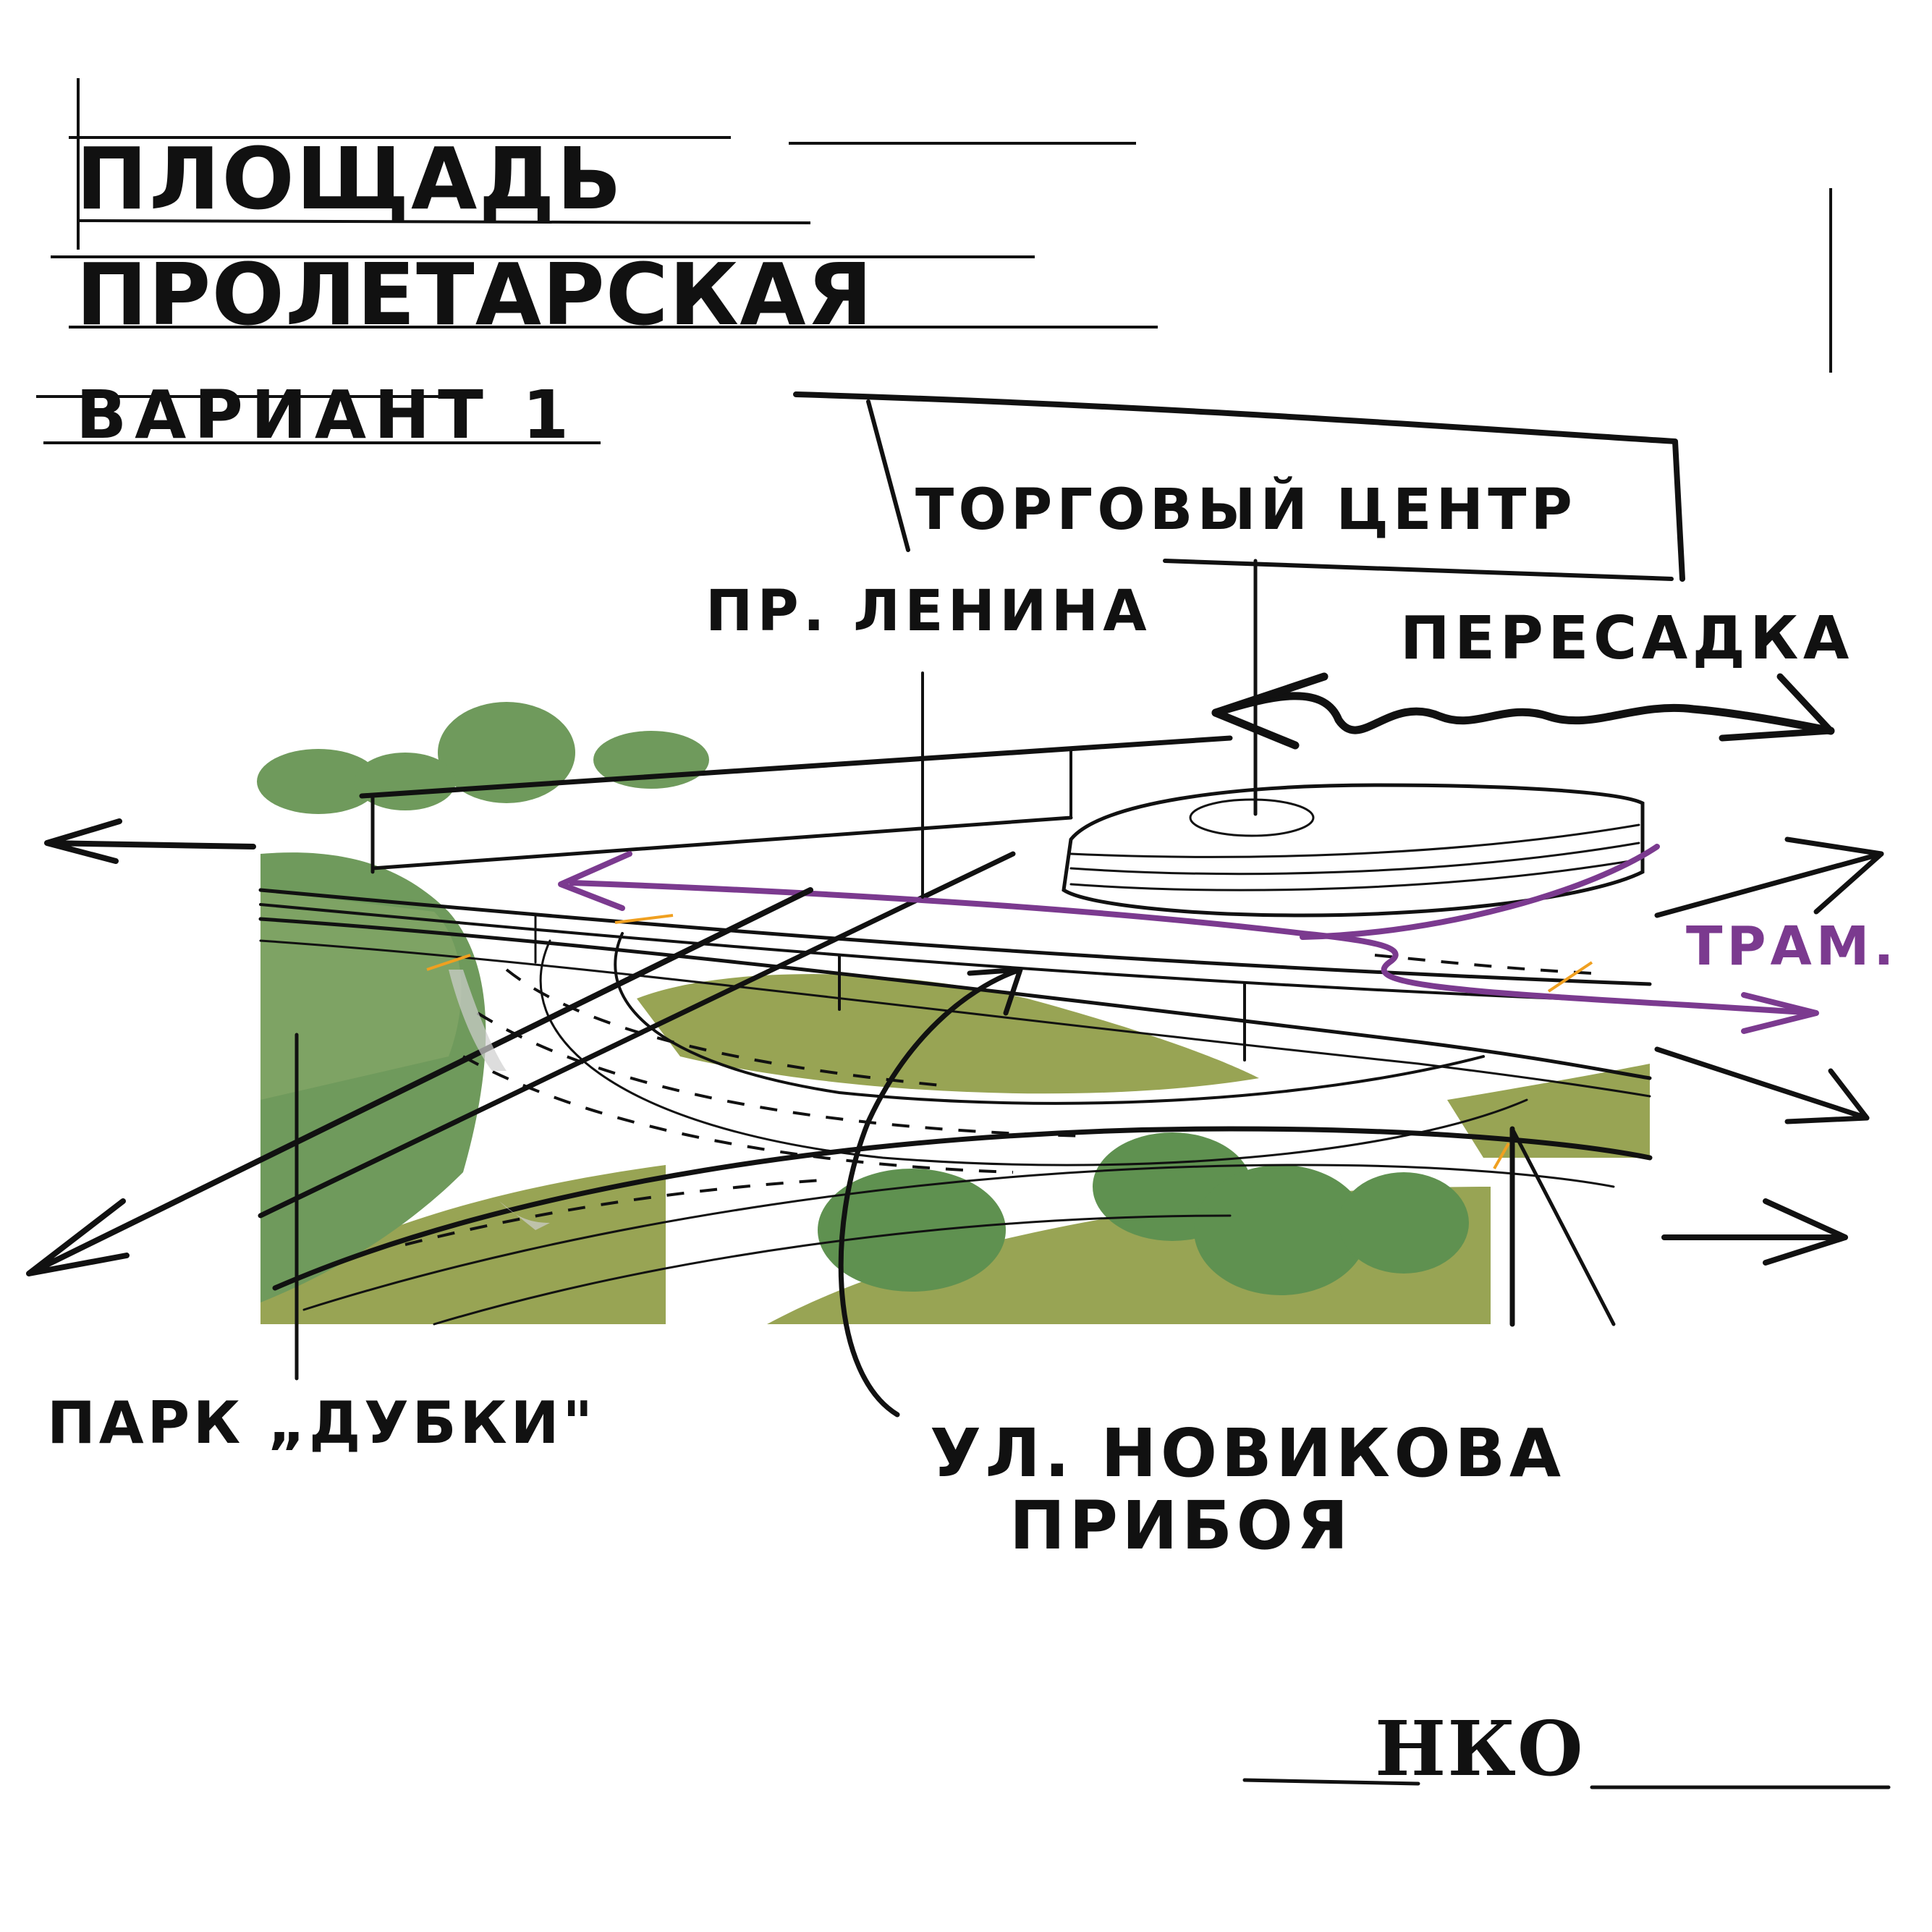 The width and height of the screenshot is (1932, 1932). I want to click on street-label-line-2: ПРИБОЯ, so click(1180, 1525).